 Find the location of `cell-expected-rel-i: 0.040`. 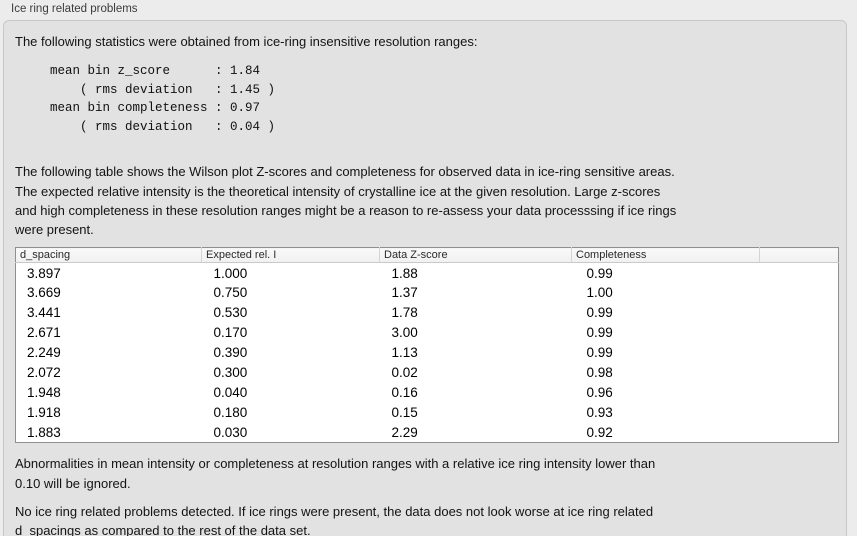

cell-expected-rel-i: 0.040 is located at coordinates (230, 393).